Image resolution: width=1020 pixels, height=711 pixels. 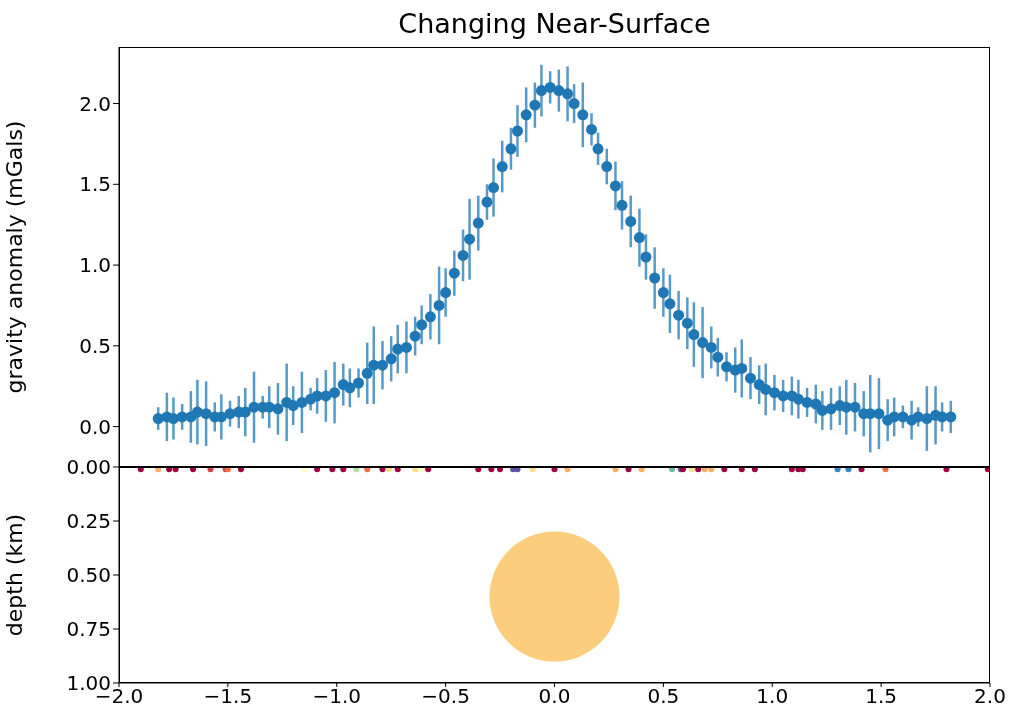 I want to click on chart-title: Changing Near-Surface, so click(x=554, y=23).